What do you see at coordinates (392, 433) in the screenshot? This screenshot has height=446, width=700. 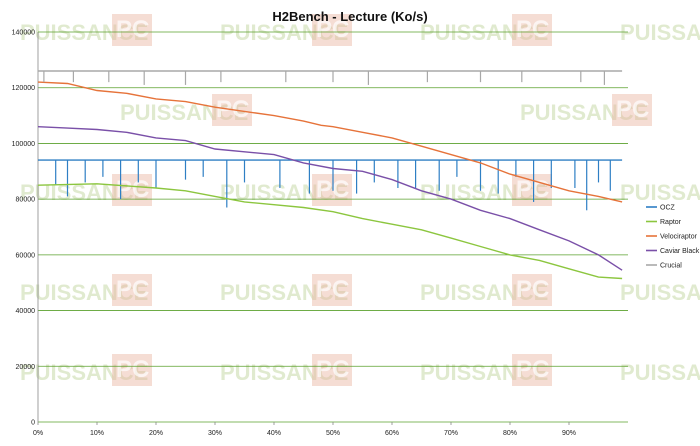 I see `x-tick-label: 60%` at bounding box center [392, 433].